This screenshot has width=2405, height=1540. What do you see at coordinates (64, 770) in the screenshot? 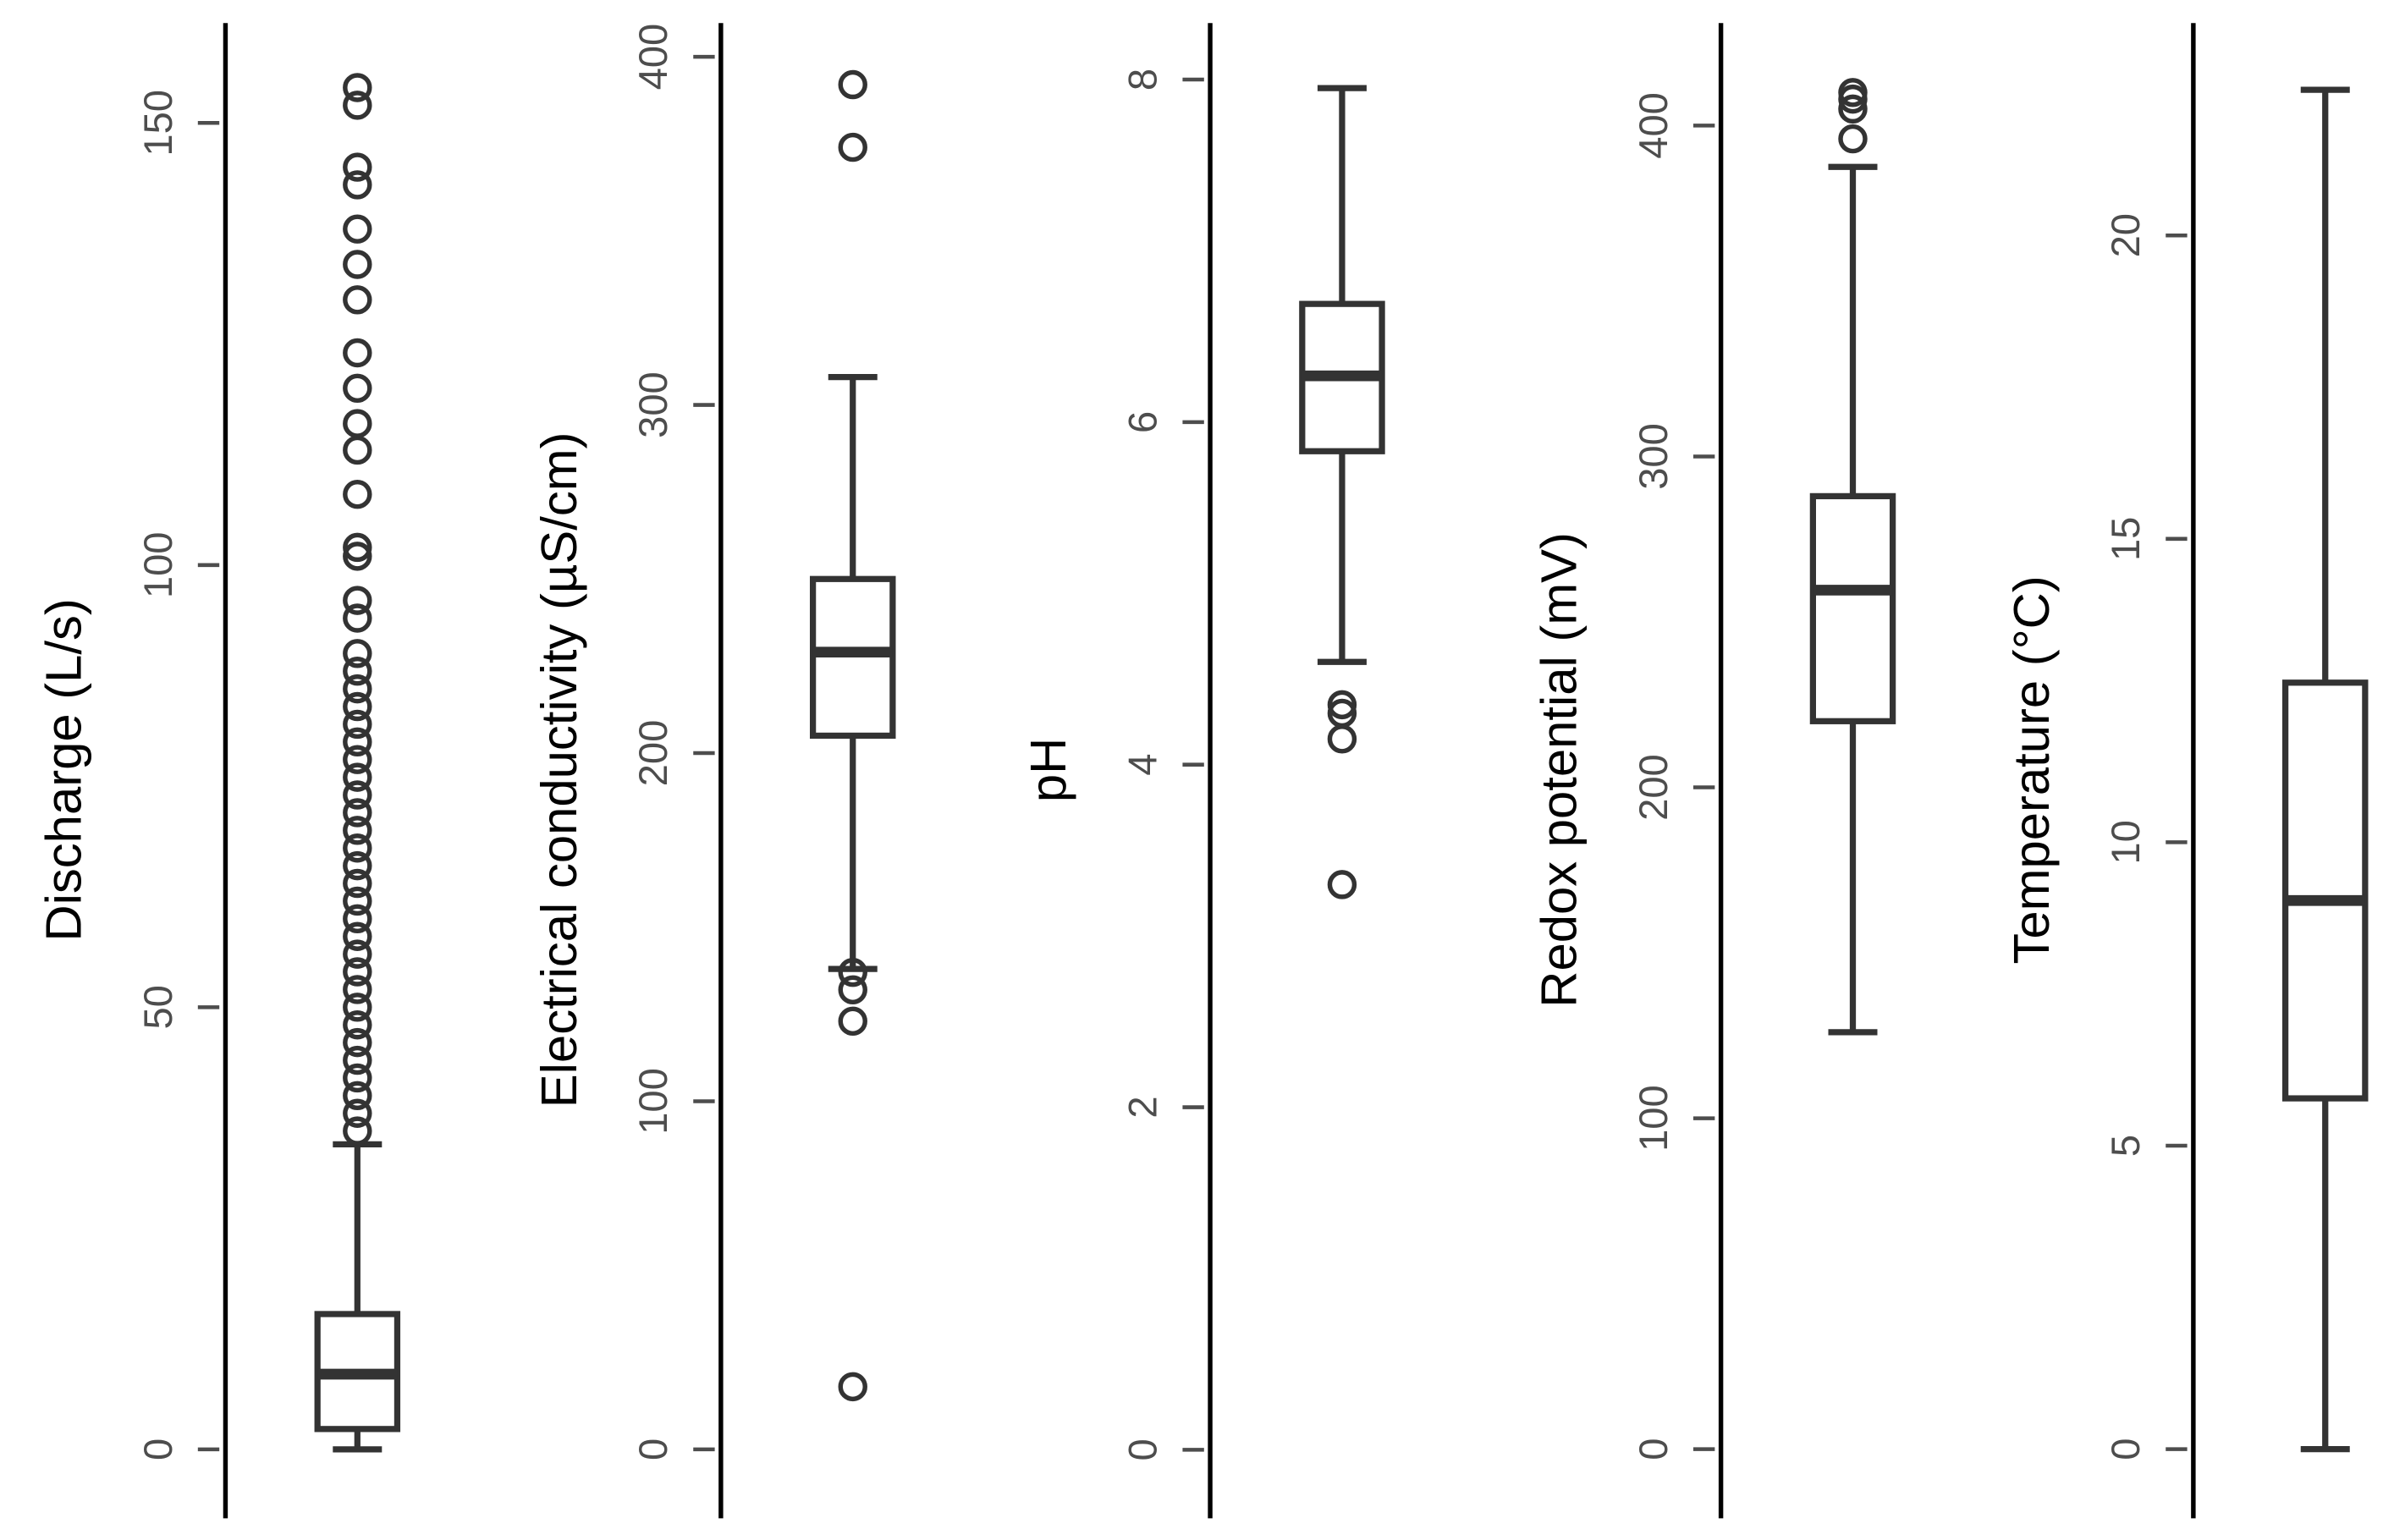
I see `y-axis-title: Discharge (L/s)` at bounding box center [64, 770].